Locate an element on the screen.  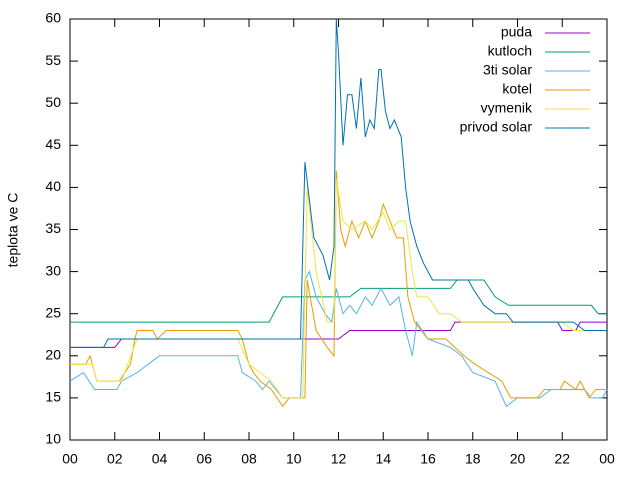
x-tick-label: 06 is located at coordinates (204, 459).